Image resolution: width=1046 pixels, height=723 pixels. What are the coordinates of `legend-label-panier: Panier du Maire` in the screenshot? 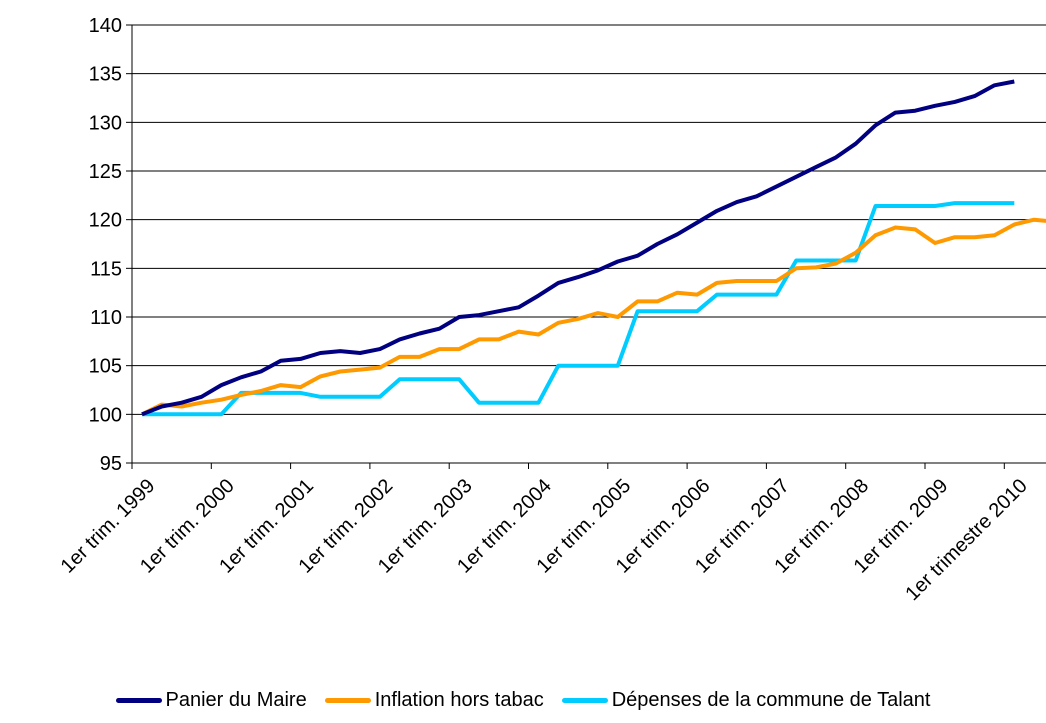 It's located at (236, 699).